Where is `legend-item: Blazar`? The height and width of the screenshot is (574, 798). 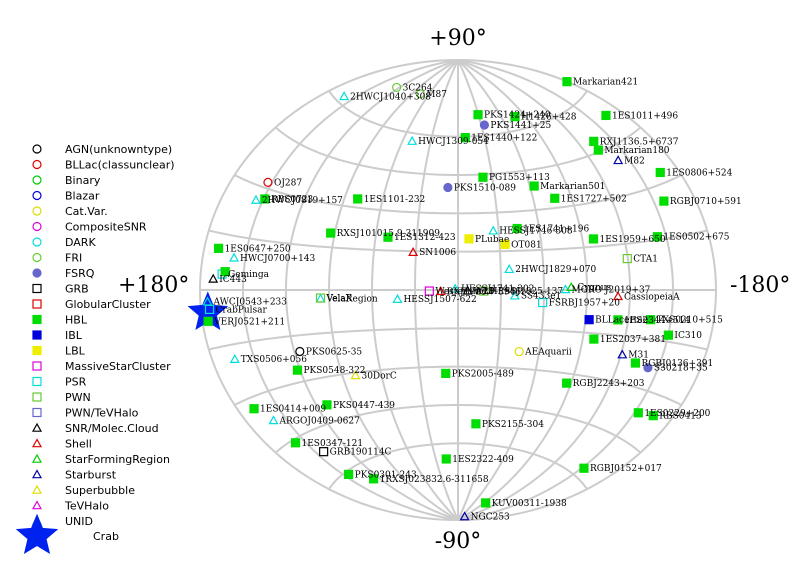
legend-item: Blazar is located at coordinates (66, 196).